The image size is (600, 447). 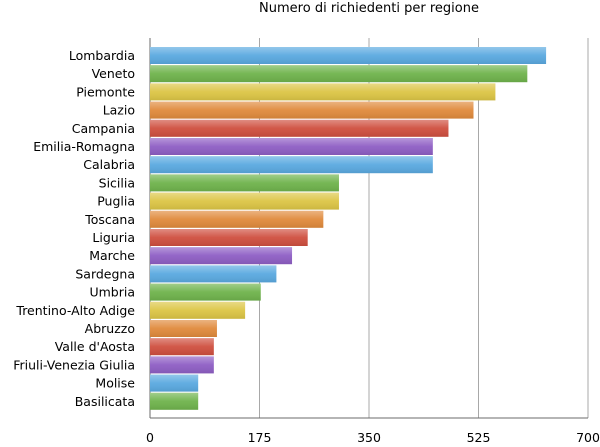 I want to click on category-label: Emilia-Romagna, so click(x=84, y=146).